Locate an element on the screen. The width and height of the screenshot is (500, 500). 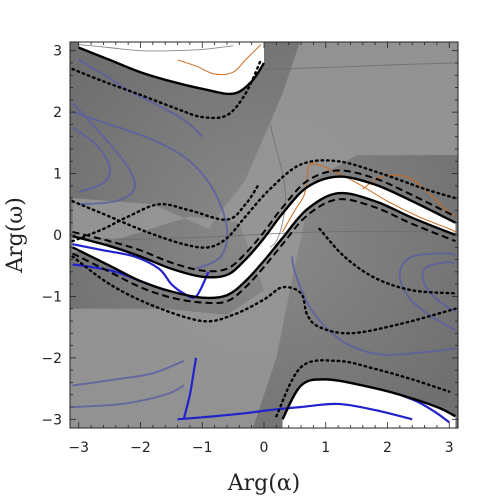
x-tick-label: −1 is located at coordinates (202, 448).